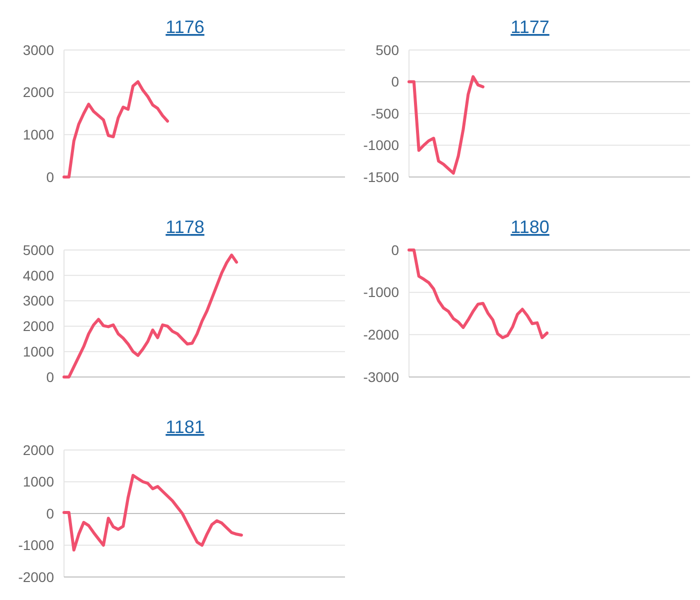 This screenshot has width=700, height=600. What do you see at coordinates (185, 27) in the screenshot?
I see `chart-title: 1176` at bounding box center [185, 27].